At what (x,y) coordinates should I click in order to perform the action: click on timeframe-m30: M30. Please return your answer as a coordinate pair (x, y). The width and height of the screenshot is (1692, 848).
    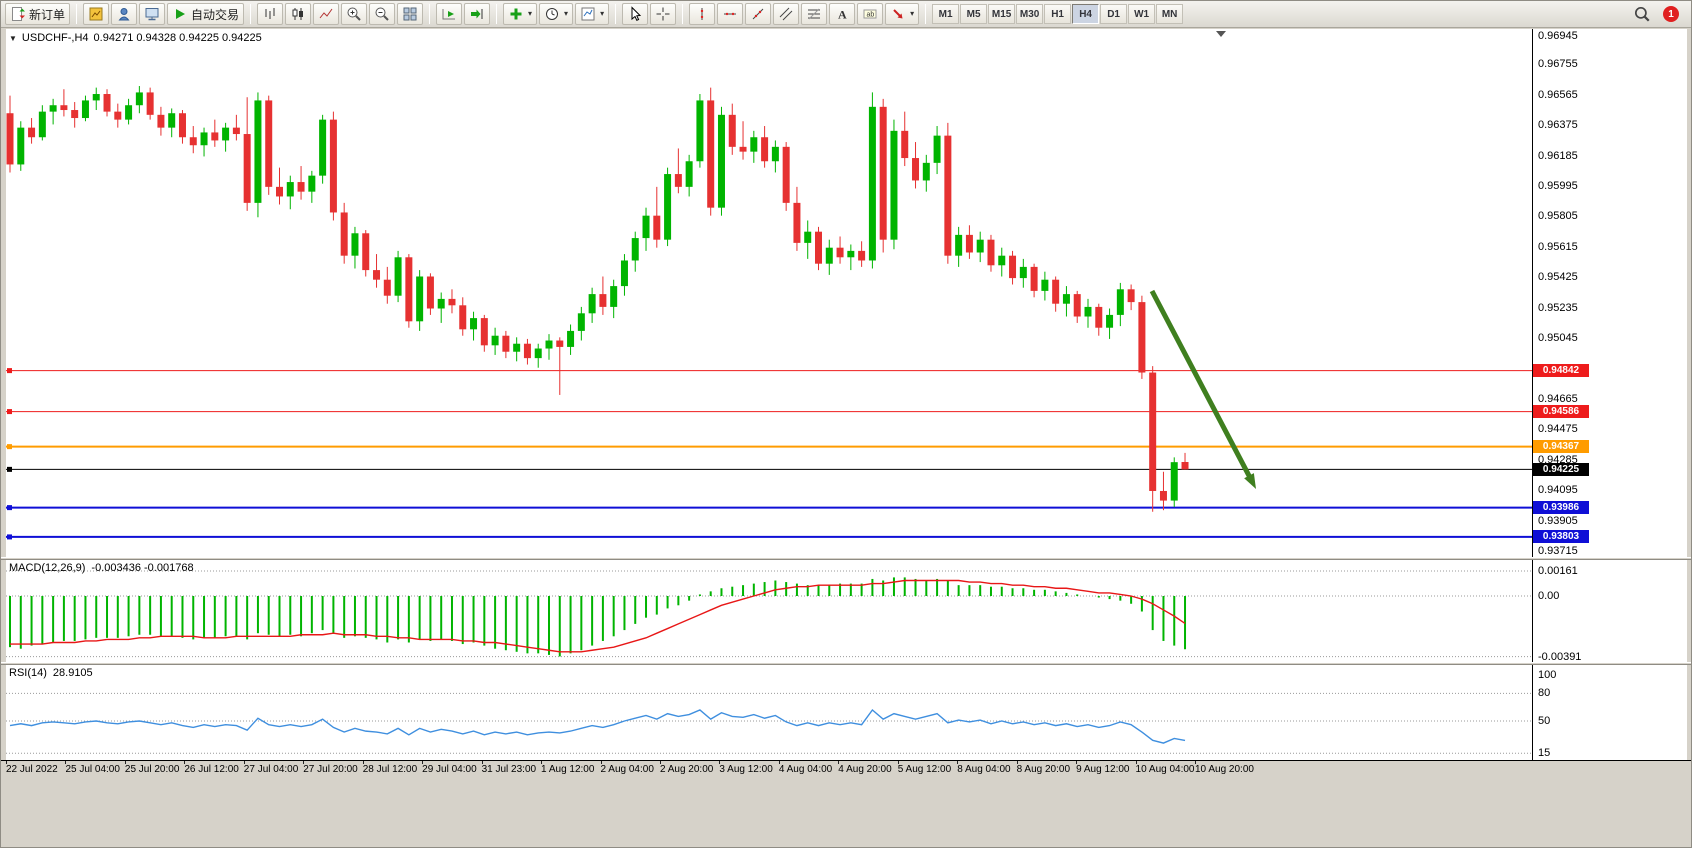
    Looking at the image, I should click on (1030, 14).